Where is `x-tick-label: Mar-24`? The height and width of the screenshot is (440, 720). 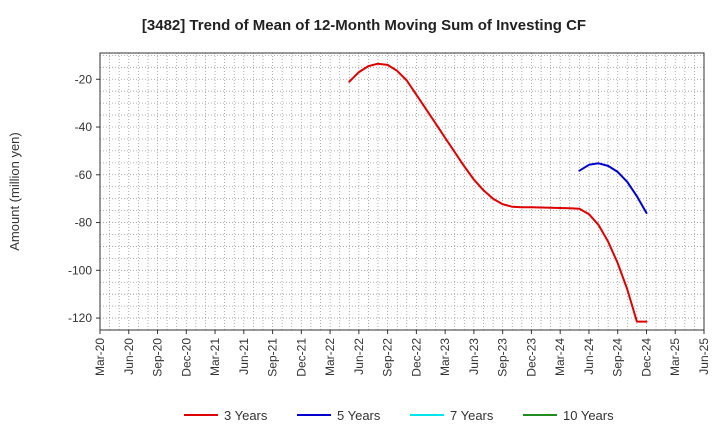
x-tick-label: Mar-24 is located at coordinates (560, 357).